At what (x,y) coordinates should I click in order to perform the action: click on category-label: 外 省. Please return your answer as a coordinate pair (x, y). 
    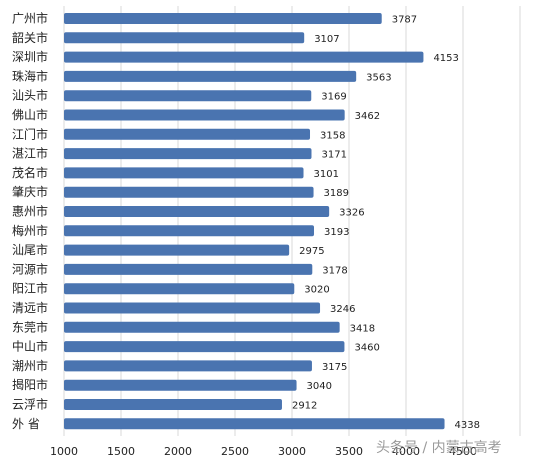
    Looking at the image, I should click on (26, 424).